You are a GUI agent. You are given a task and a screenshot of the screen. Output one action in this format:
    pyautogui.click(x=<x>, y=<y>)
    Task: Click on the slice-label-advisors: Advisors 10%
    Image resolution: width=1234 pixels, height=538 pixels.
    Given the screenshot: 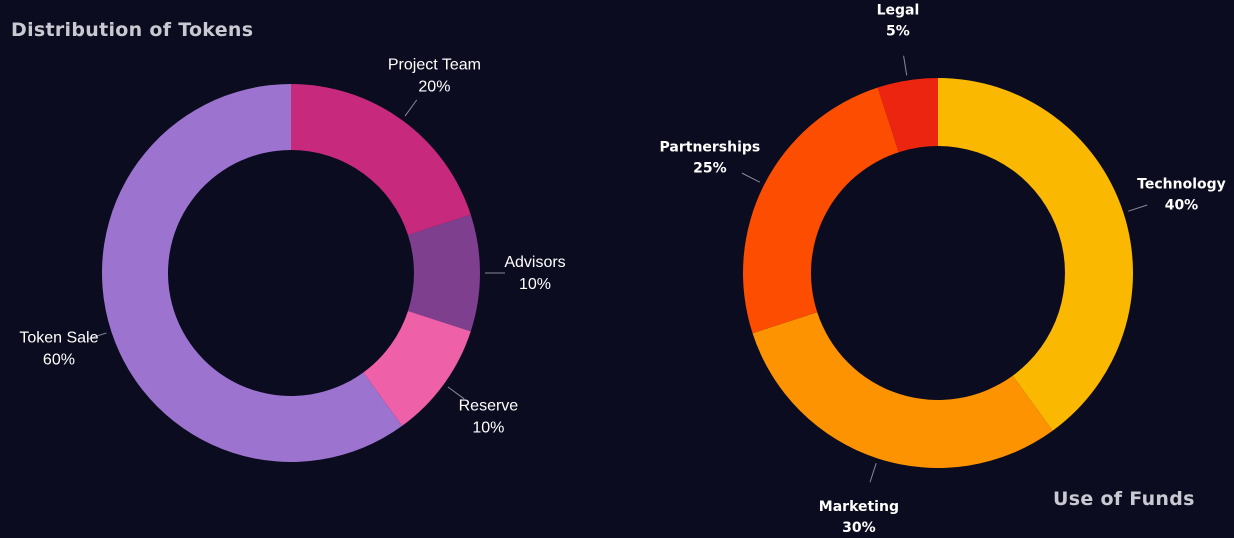 What is the action you would take?
    pyautogui.click(x=534, y=273)
    